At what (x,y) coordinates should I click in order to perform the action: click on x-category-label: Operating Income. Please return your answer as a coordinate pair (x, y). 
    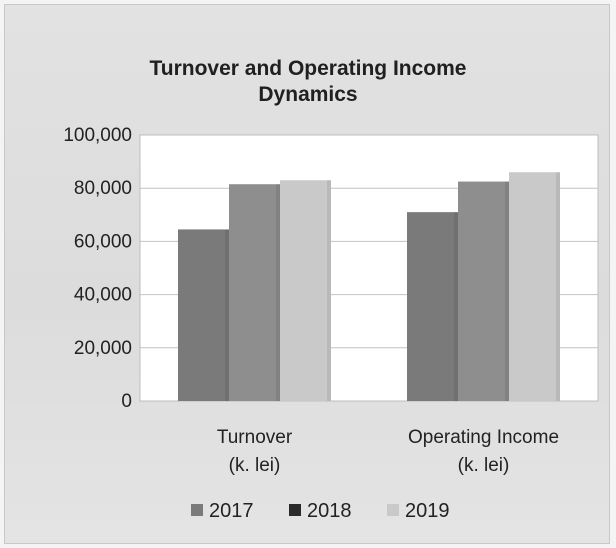
    Looking at the image, I should click on (483, 437).